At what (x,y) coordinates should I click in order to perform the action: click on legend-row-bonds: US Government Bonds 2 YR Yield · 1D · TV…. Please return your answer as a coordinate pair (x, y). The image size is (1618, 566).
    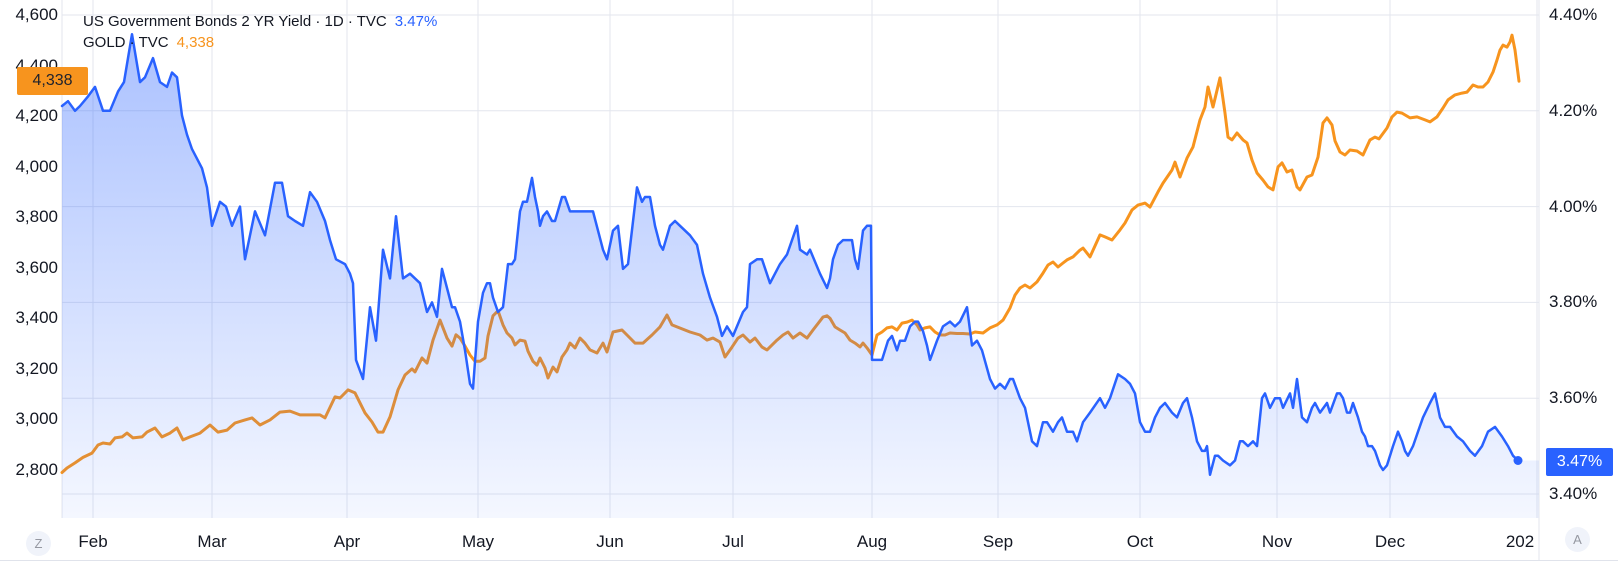
    Looking at the image, I should click on (260, 21).